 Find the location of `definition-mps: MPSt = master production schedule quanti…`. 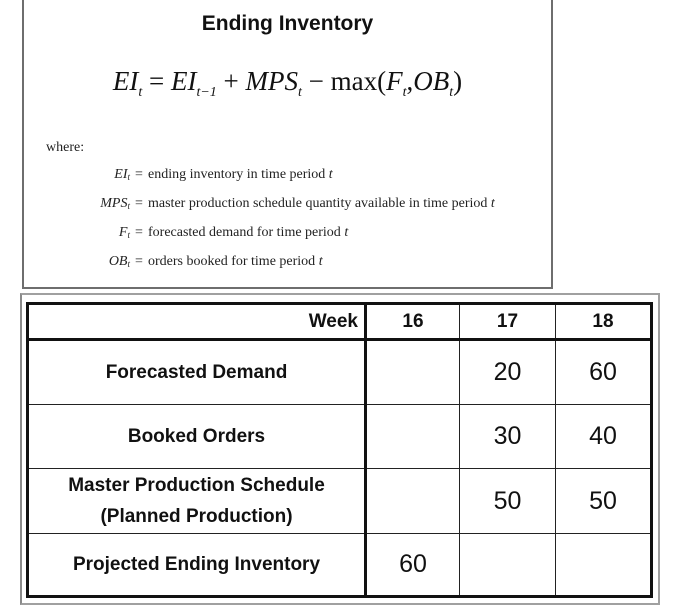

definition-mps: MPSt = master production schedule quanti… is located at coordinates (297, 203).